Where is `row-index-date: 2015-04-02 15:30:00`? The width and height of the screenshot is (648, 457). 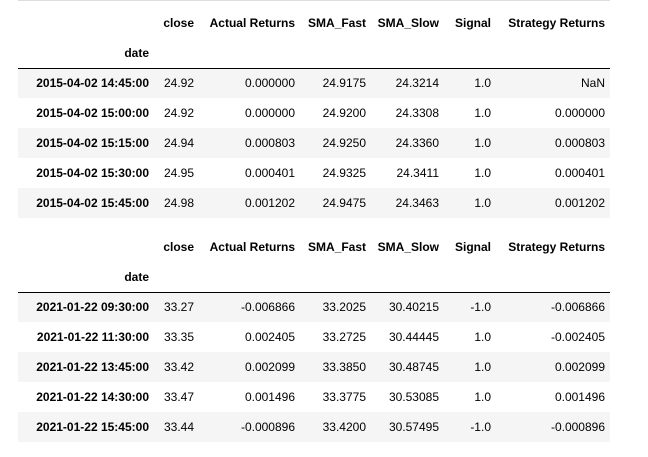 row-index-date: 2015-04-02 15:30:00 is located at coordinates (92, 173).